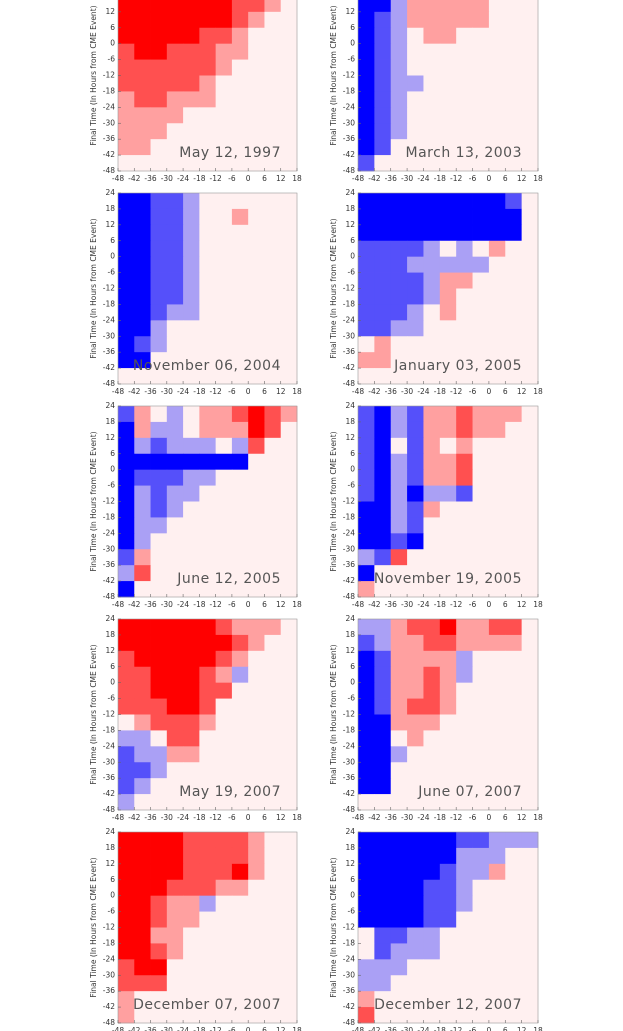 The width and height of the screenshot is (623, 1031). What do you see at coordinates (349, 351) in the screenshot?
I see `y-tick-label: -36` at bounding box center [349, 351].